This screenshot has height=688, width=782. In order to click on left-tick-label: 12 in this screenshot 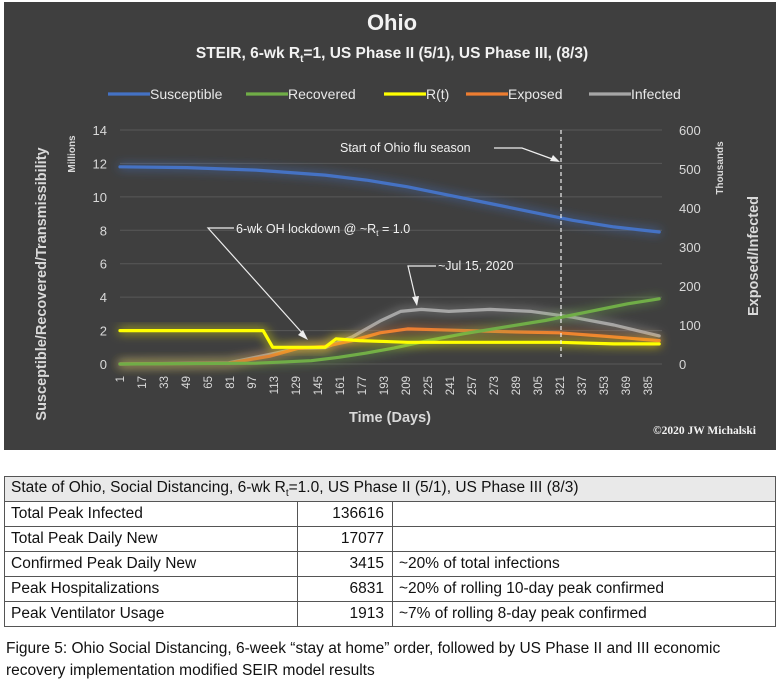, I will do `click(100, 163)`.